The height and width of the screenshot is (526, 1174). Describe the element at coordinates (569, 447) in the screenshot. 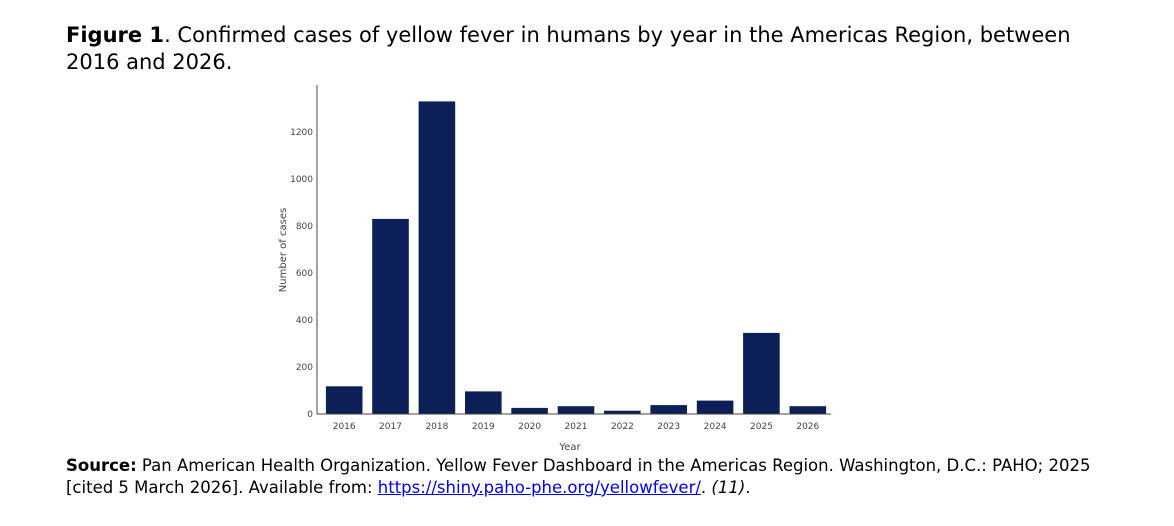

I see `x-axis-label: Year` at that location.